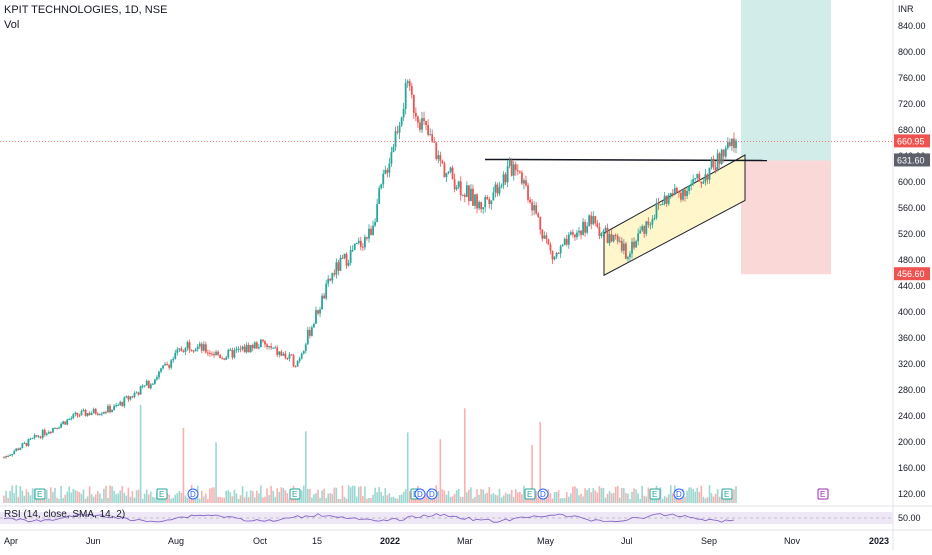 This screenshot has width=932, height=555. What do you see at coordinates (727, 494) in the screenshot?
I see `earnings-marker-icon` at bounding box center [727, 494].